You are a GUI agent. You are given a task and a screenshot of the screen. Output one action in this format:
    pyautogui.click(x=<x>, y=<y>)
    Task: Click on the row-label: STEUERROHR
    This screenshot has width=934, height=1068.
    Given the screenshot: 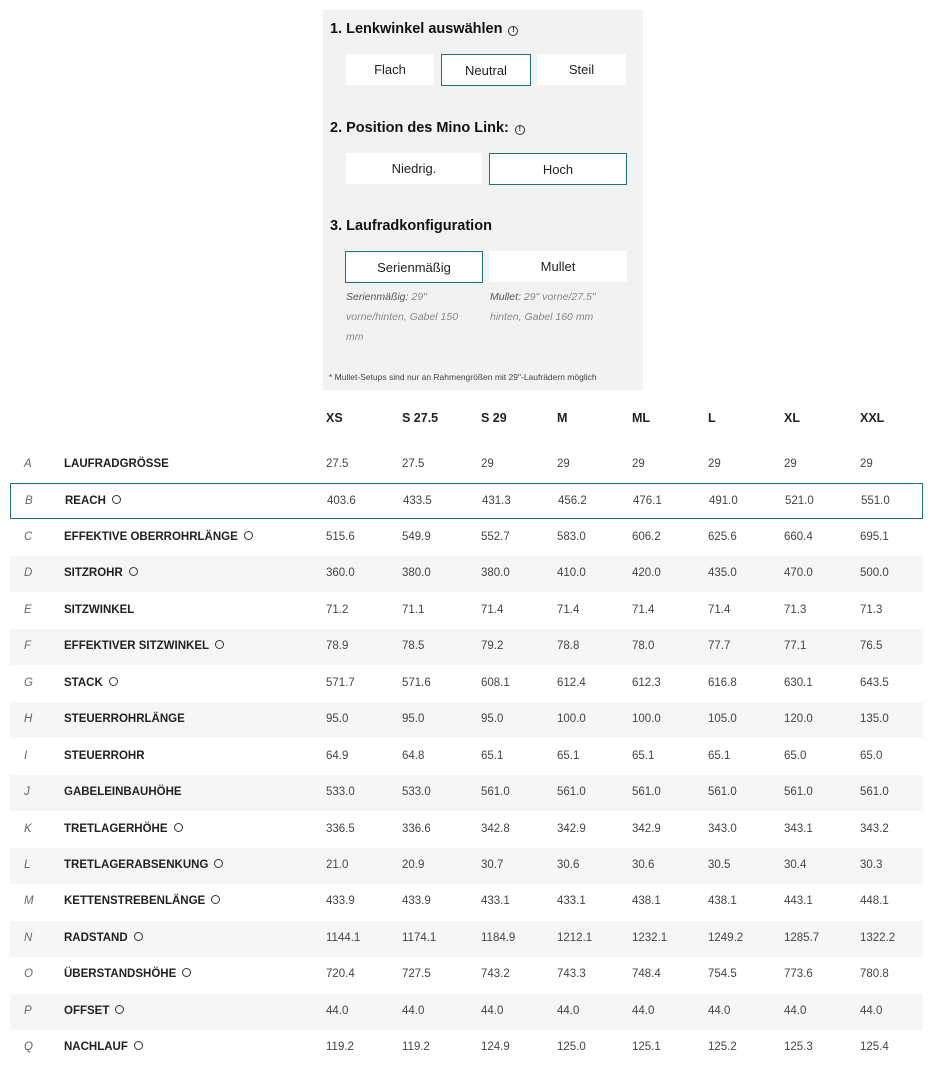 What is the action you would take?
    pyautogui.click(x=104, y=756)
    